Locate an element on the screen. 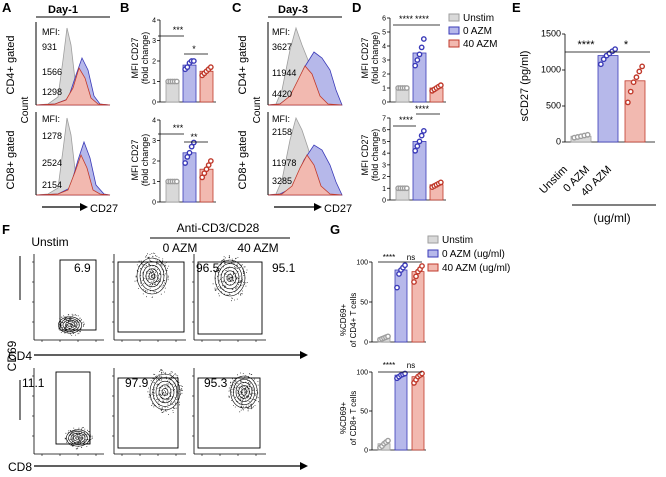 Image resolution: width=666 pixels, height=477 pixels. row-label-c-top: CD4+ gated is located at coordinates (243, 64).